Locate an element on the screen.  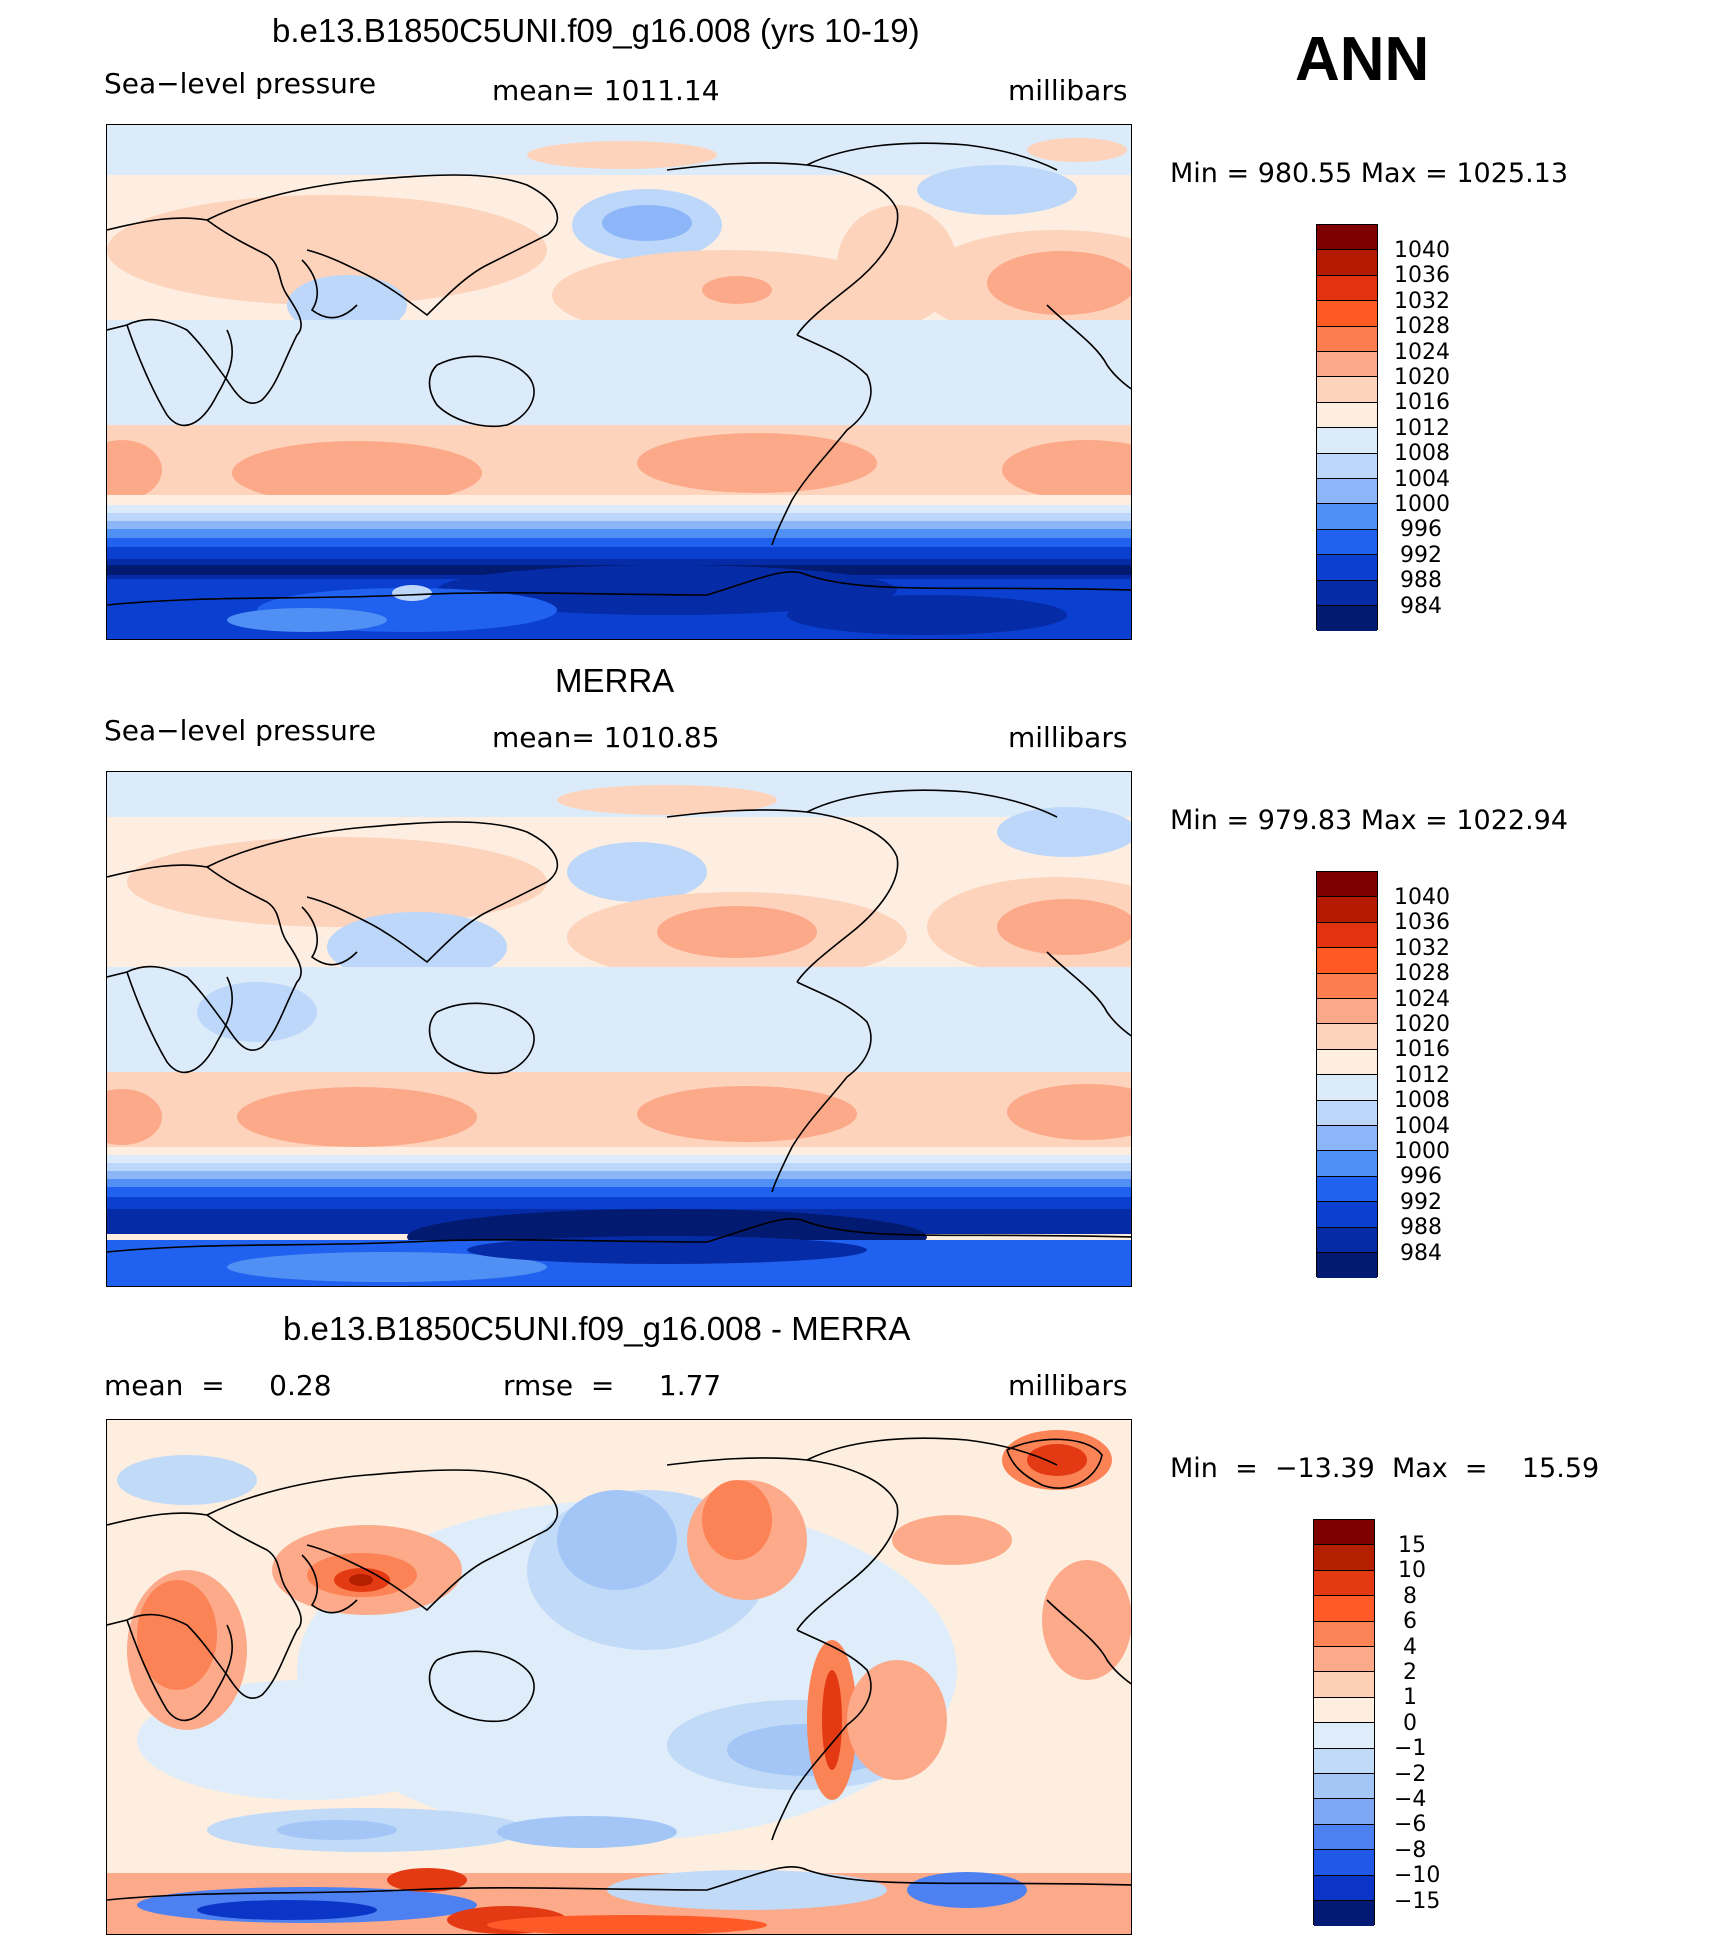
colorbar-label: −10 is located at coordinates (1417, 1875).